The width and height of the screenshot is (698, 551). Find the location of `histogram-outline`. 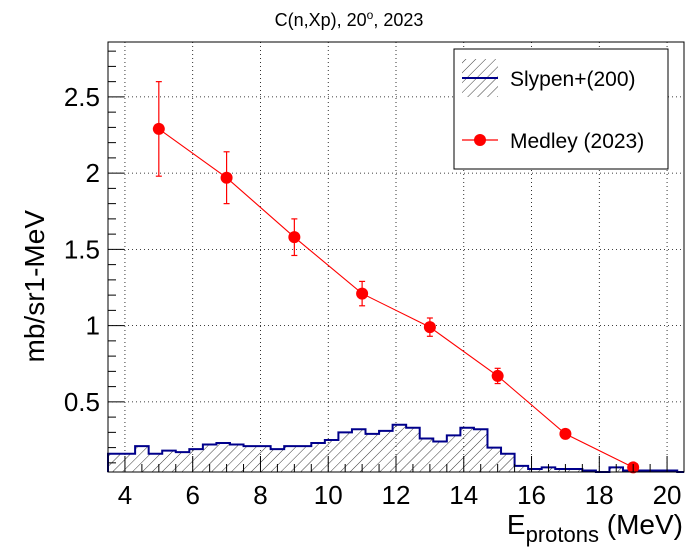

histogram-outline is located at coordinates (395, 448).